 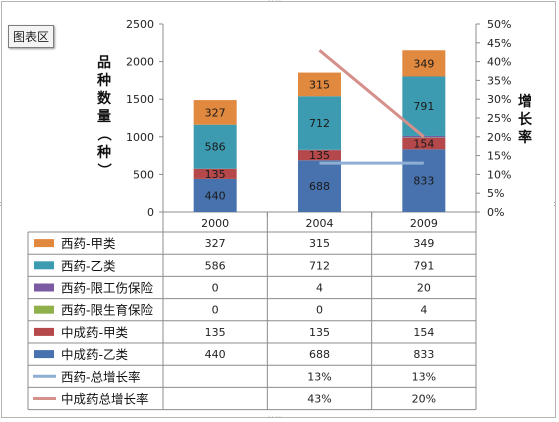 What do you see at coordinates (140, 99) in the screenshot?
I see `y-tick-label: 1500` at bounding box center [140, 99].